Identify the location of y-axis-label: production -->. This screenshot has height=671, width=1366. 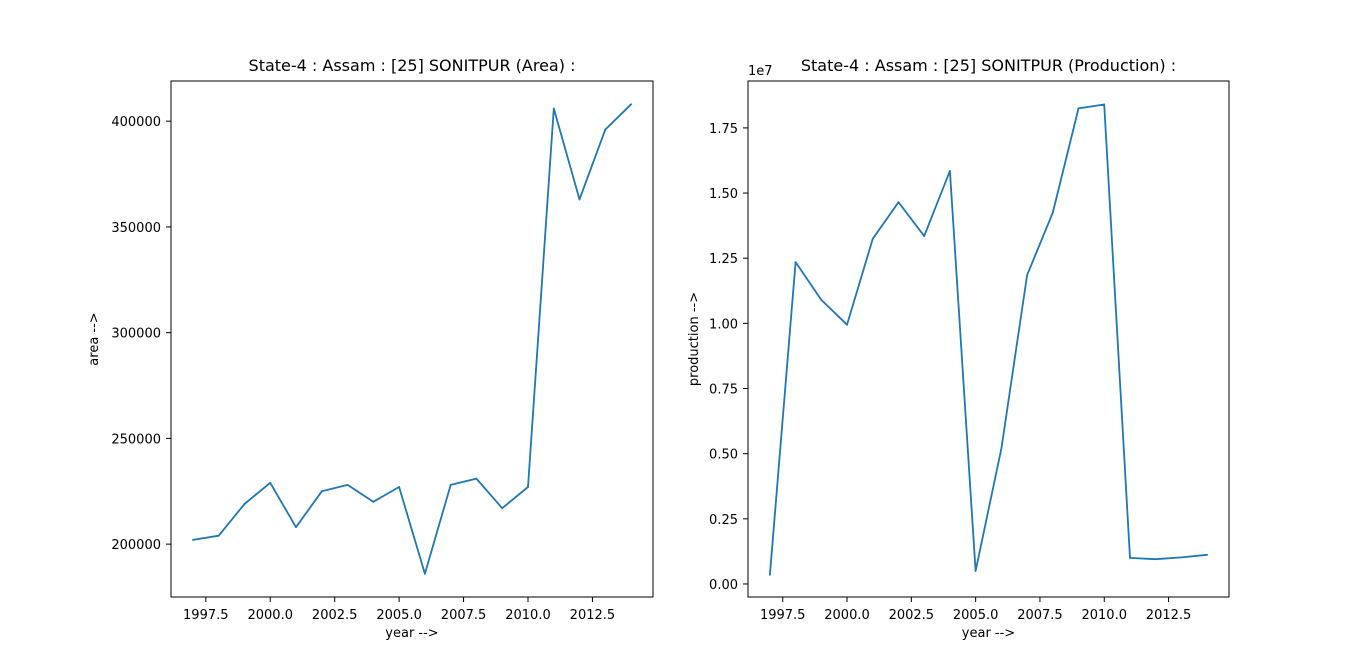
(694, 339).